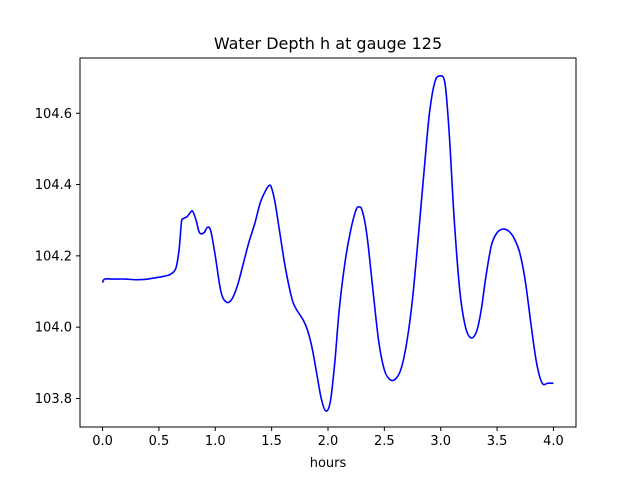 The image size is (640, 480). Describe the element at coordinates (53, 114) in the screenshot. I see `y-tick-label: 104.6` at that location.